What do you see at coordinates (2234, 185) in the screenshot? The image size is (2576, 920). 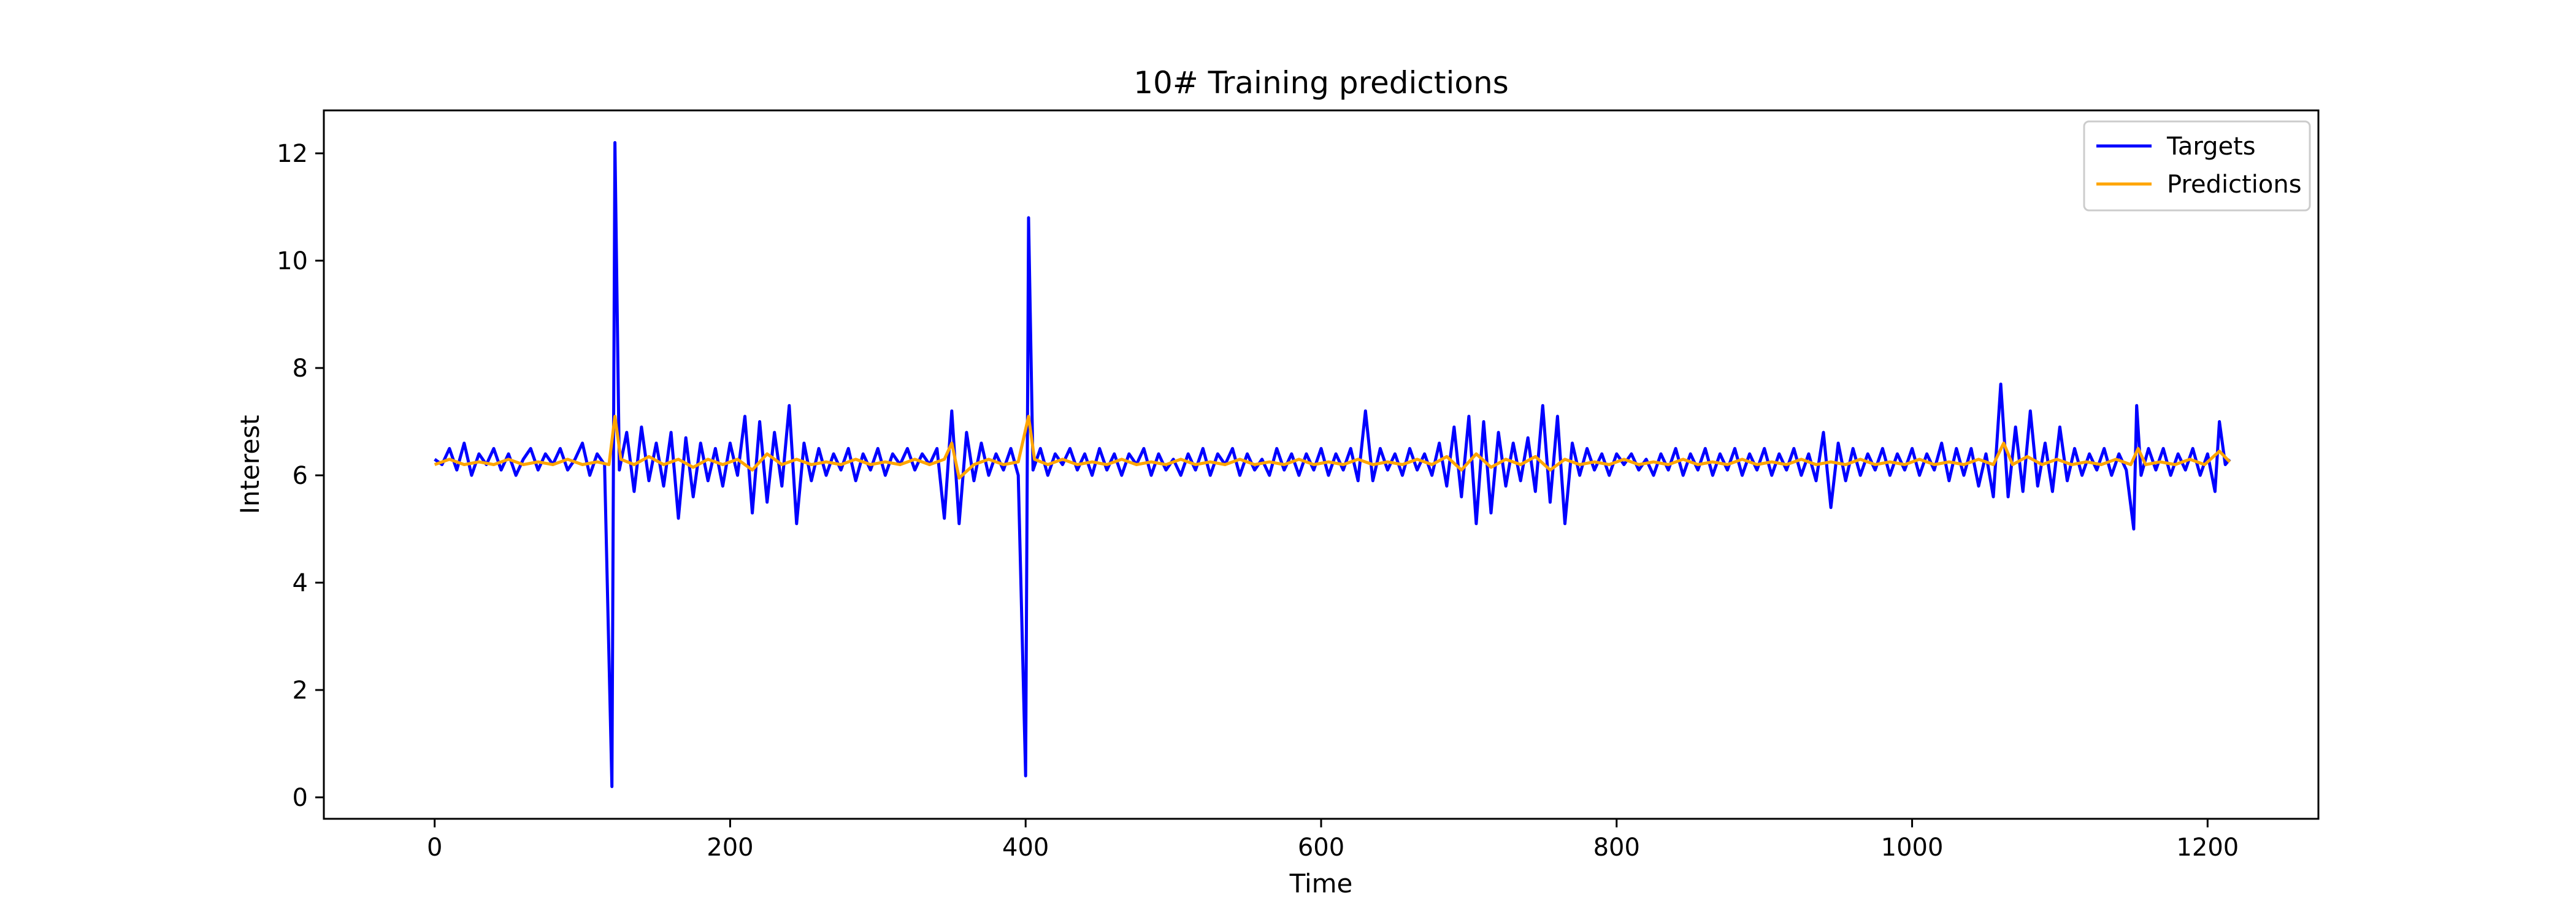 I see `legend-label-predictions: Predictions` at bounding box center [2234, 185].